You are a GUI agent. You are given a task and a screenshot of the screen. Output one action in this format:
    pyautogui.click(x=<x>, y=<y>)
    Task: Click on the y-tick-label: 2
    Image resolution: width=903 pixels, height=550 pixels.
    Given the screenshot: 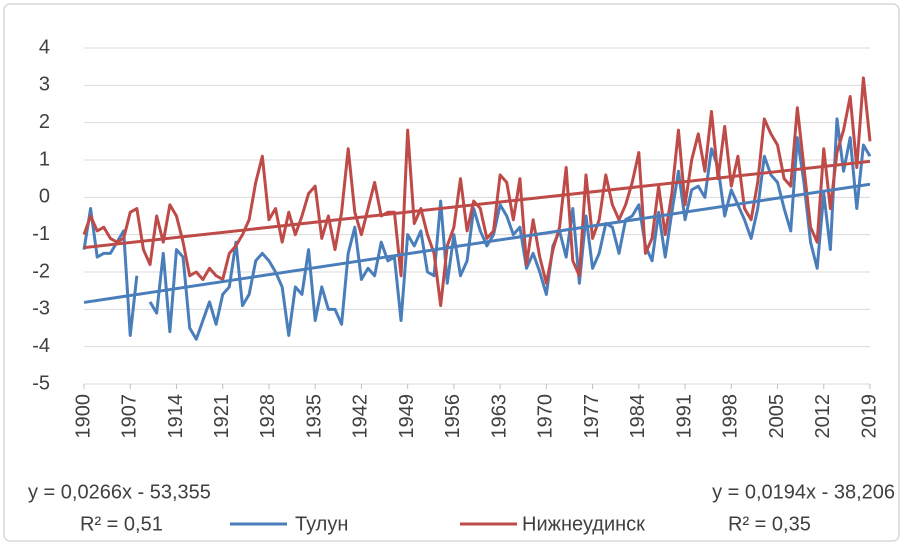 What is the action you would take?
    pyautogui.click(x=44, y=122)
    